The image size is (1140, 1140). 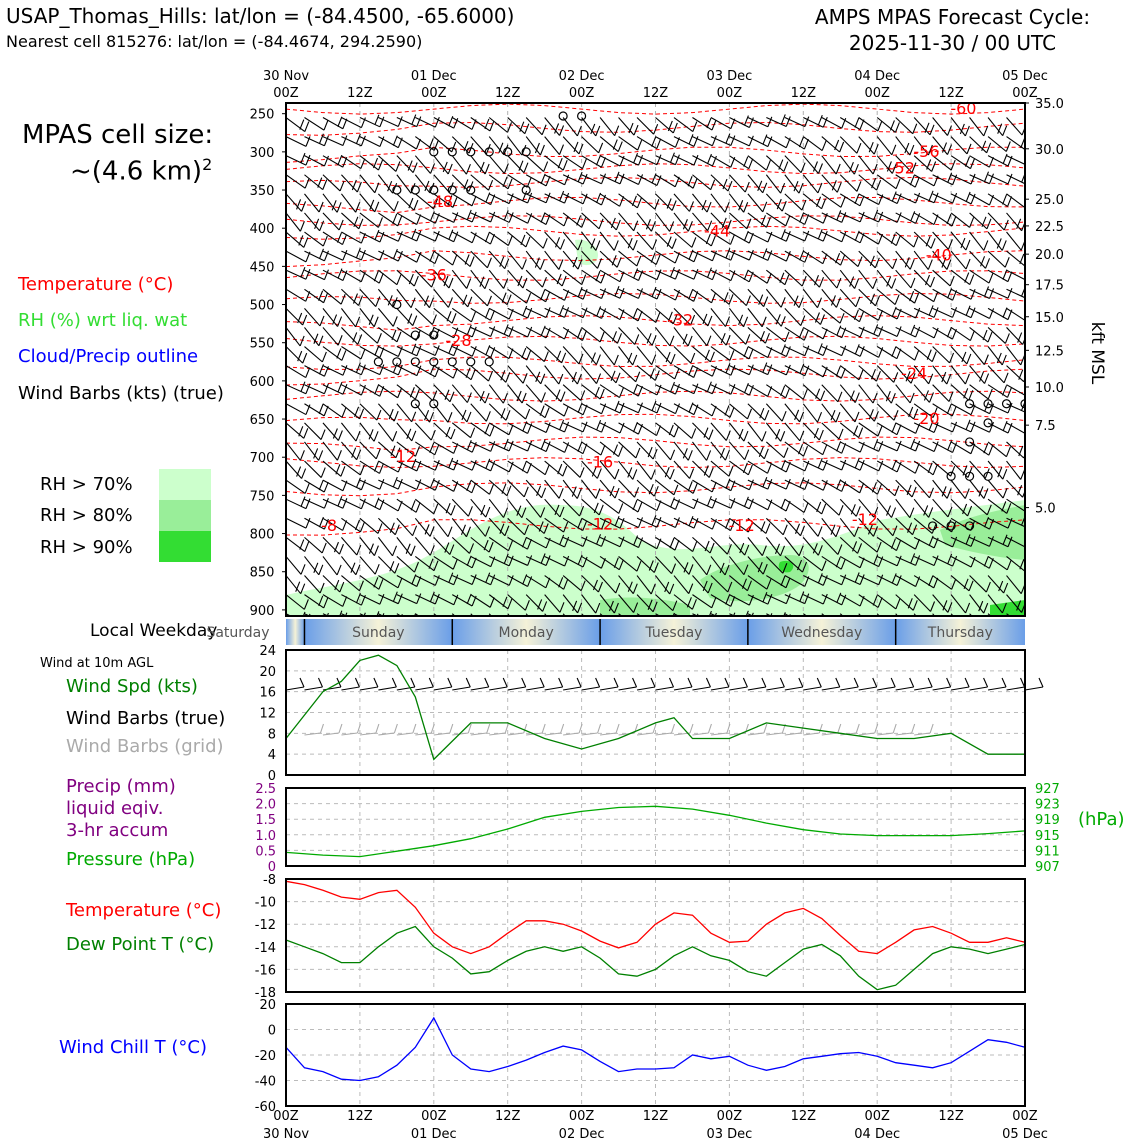 I want to click on y-axis-tick: 8, so click(x=272, y=734).